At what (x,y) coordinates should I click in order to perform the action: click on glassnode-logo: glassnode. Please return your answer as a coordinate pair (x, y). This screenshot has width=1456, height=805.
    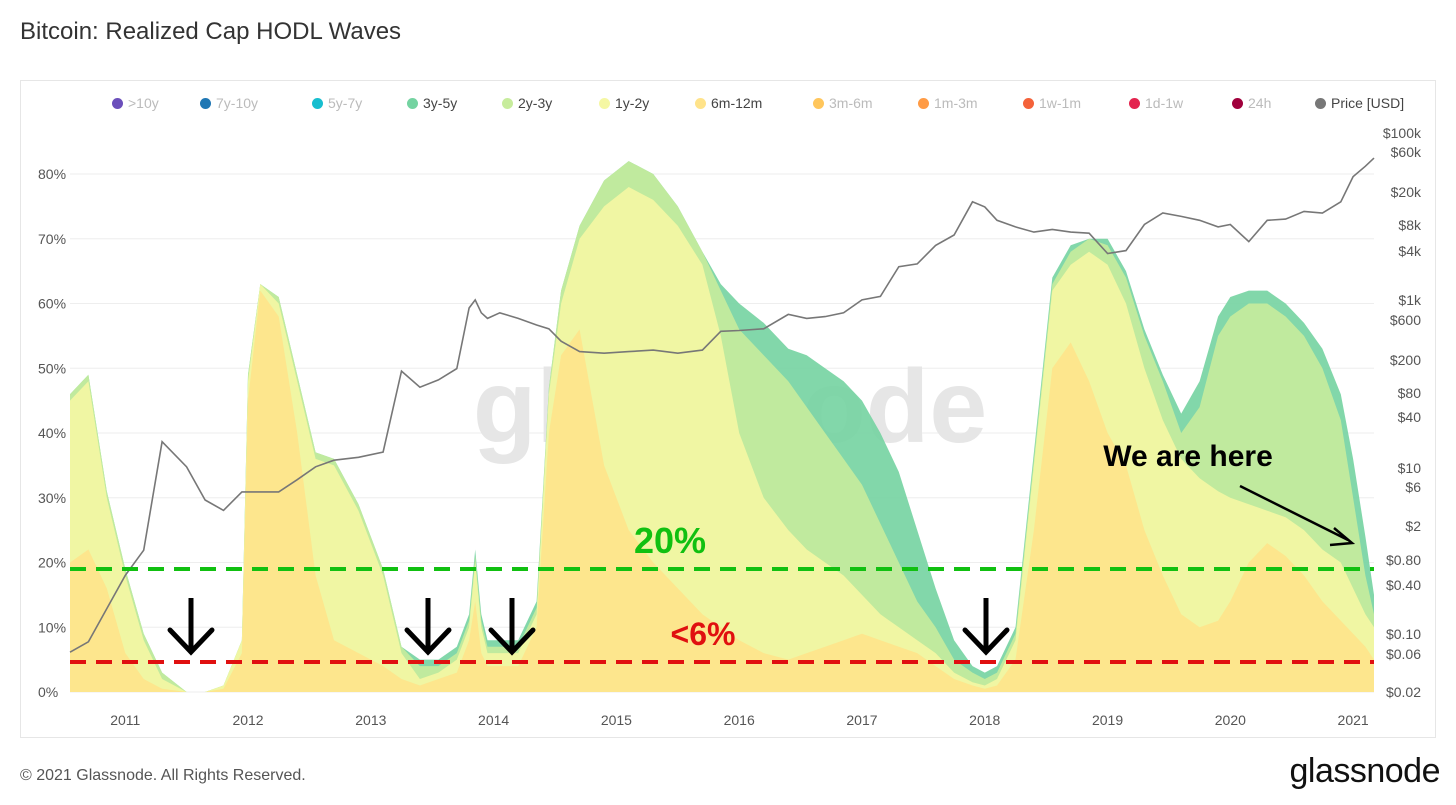
    Looking at the image, I should click on (1364, 771).